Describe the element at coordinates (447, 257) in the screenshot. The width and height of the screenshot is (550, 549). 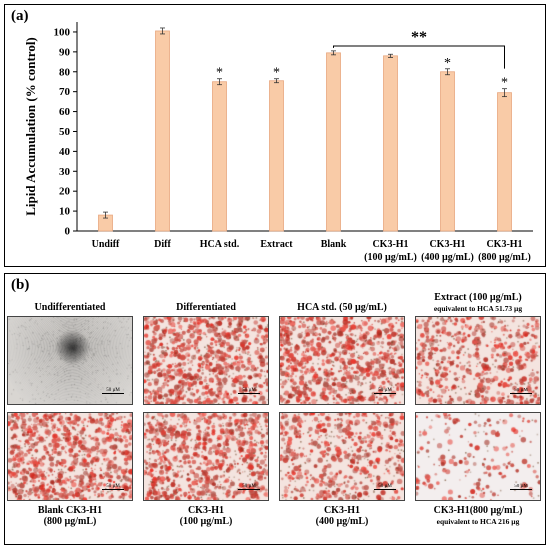
I see `x-tick-label-line2: (400 µg/mL)` at that location.